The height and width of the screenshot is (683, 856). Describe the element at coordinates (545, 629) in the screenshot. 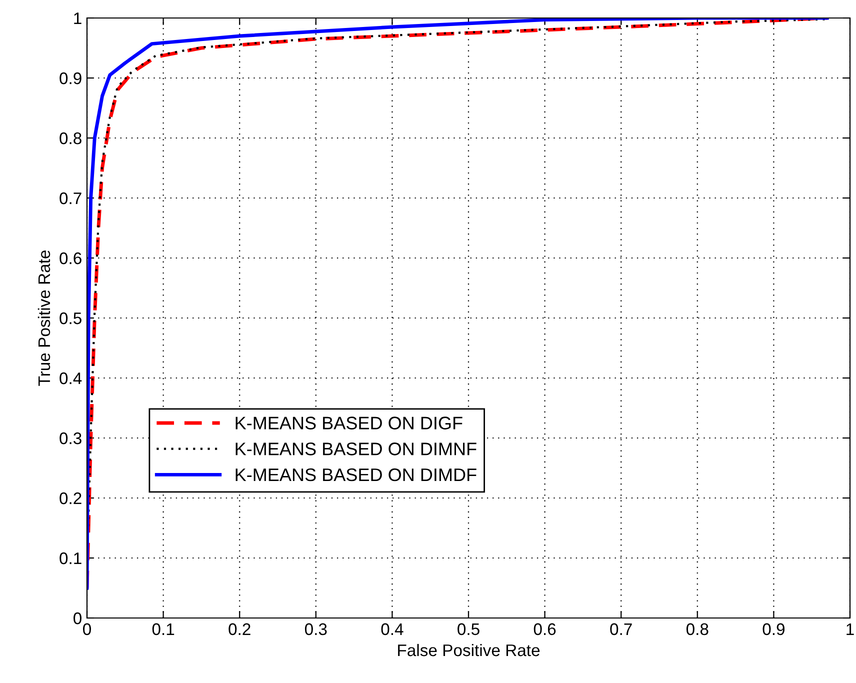

I see `x-tick-label: 0.6` at that location.